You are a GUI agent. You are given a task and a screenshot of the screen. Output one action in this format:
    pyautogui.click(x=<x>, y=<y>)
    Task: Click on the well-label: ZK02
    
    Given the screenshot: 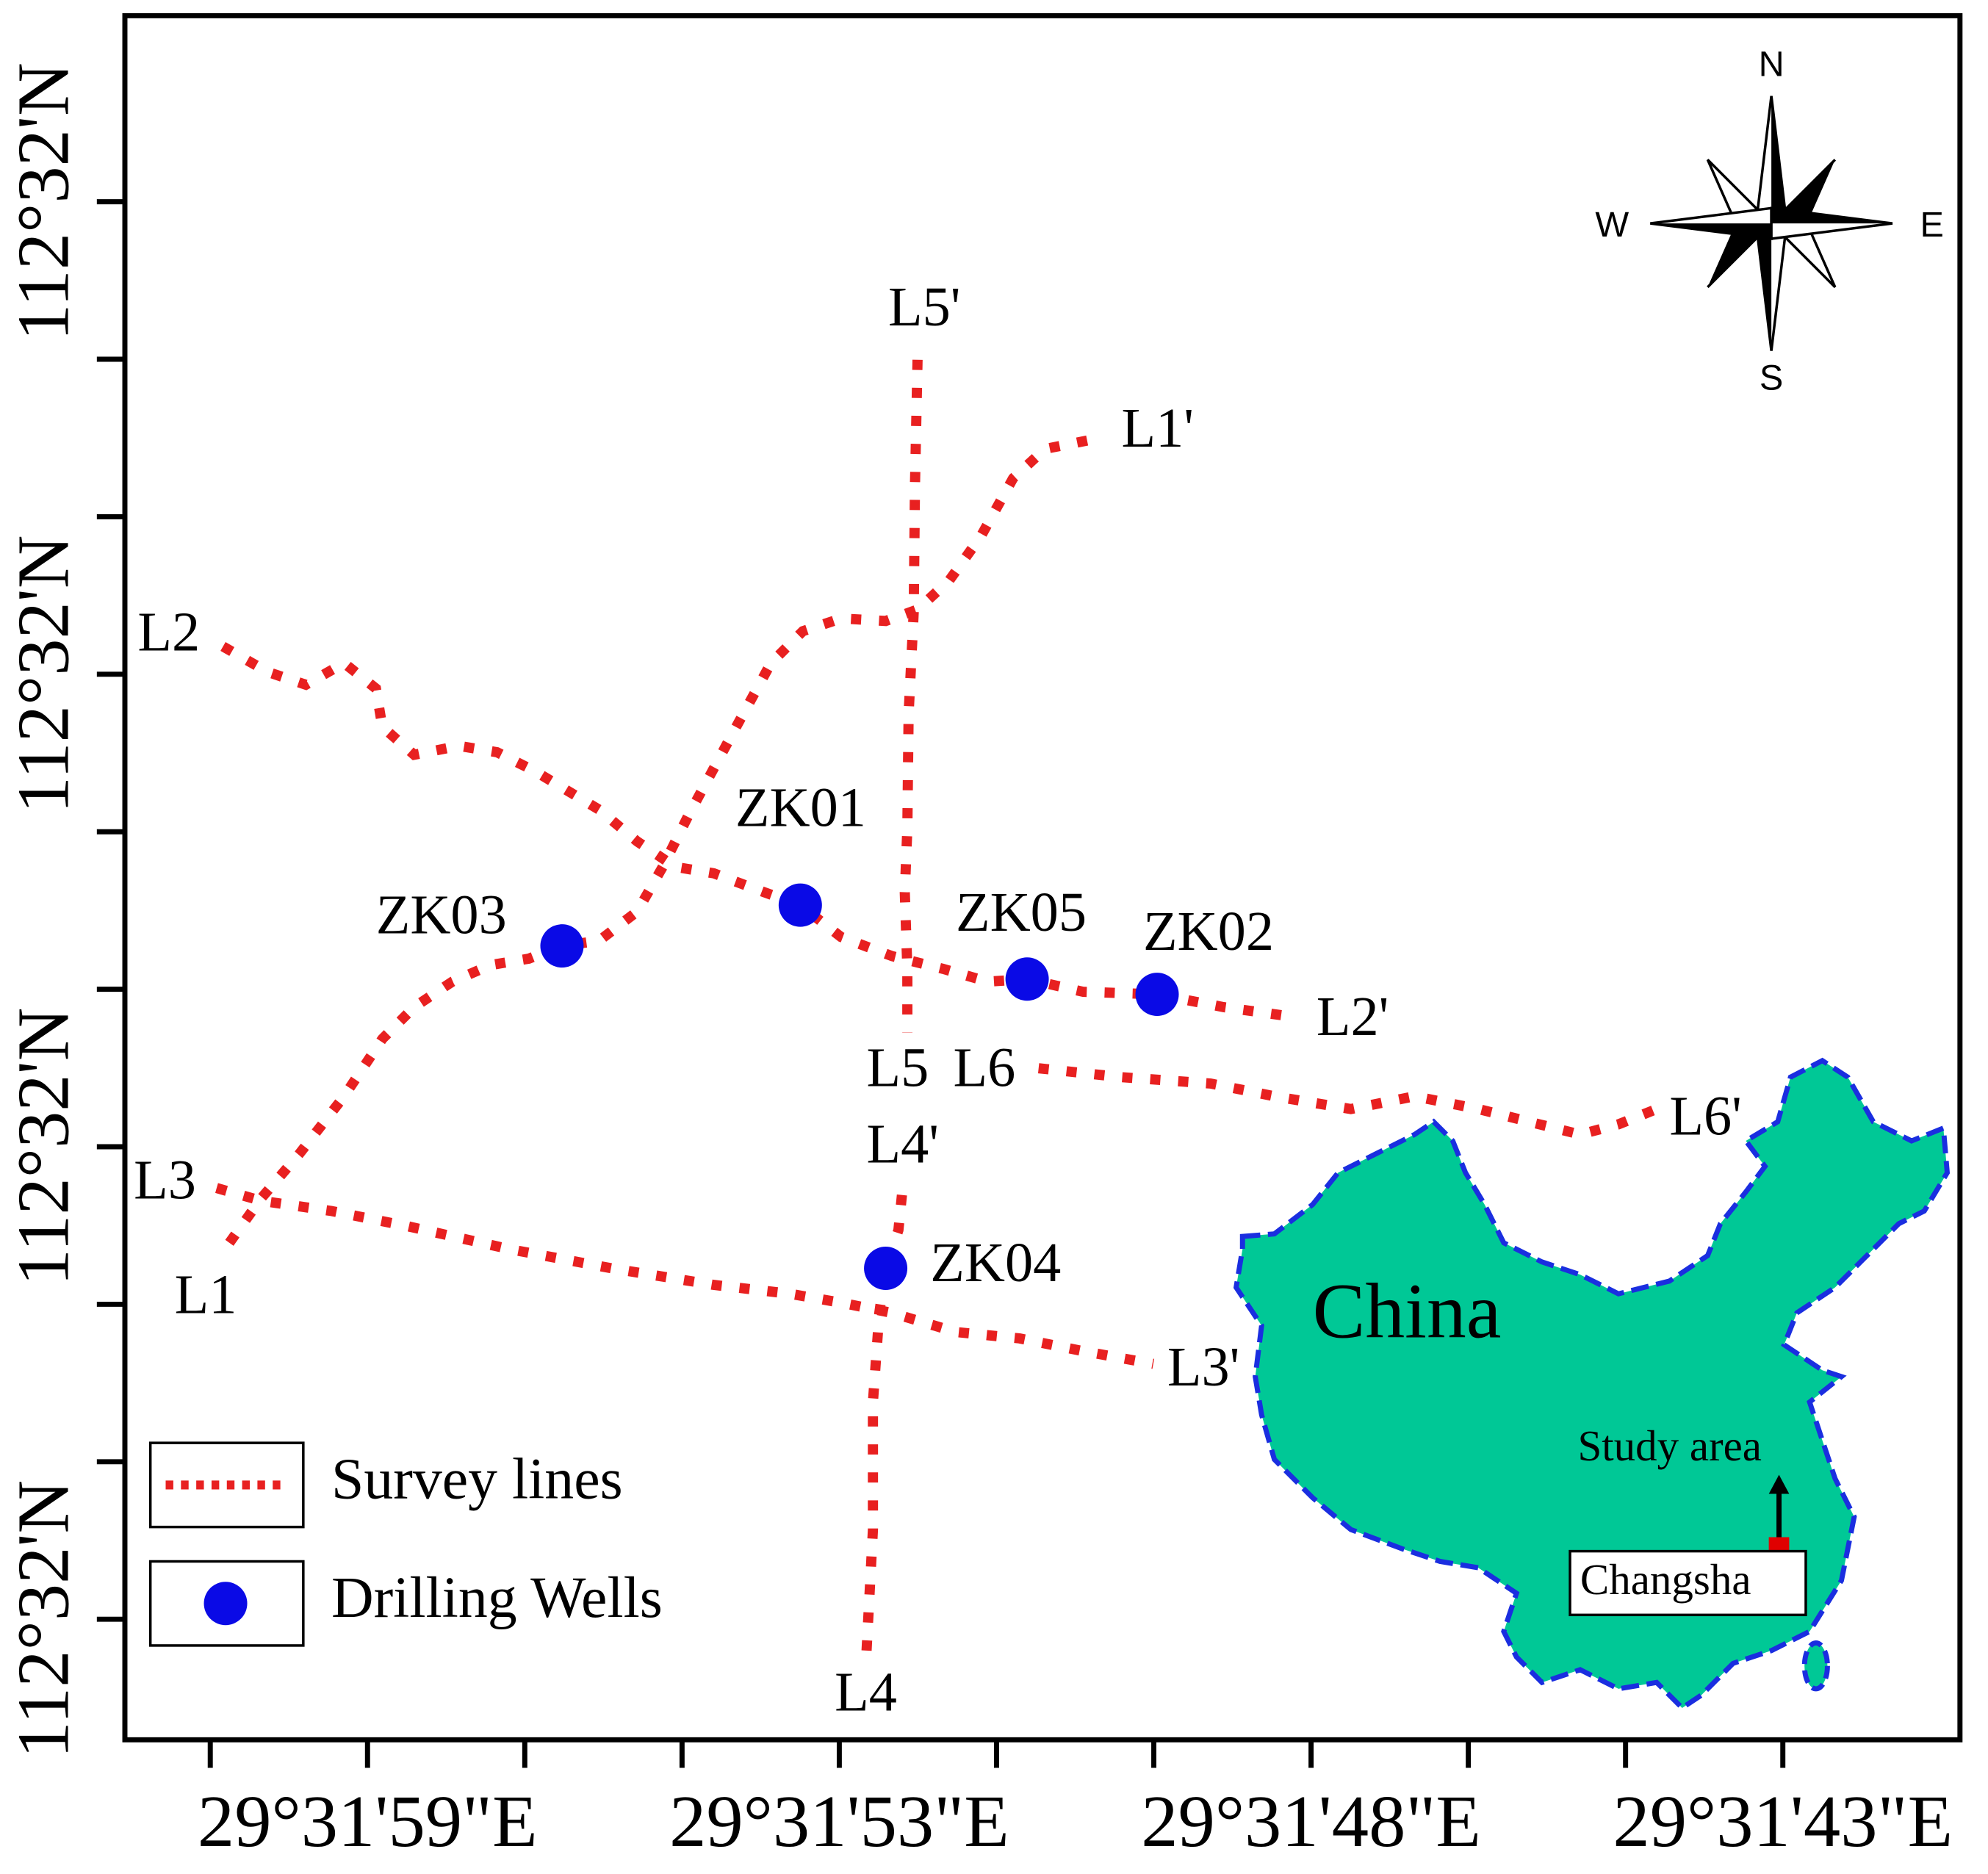 What is the action you would take?
    pyautogui.click(x=1208, y=931)
    